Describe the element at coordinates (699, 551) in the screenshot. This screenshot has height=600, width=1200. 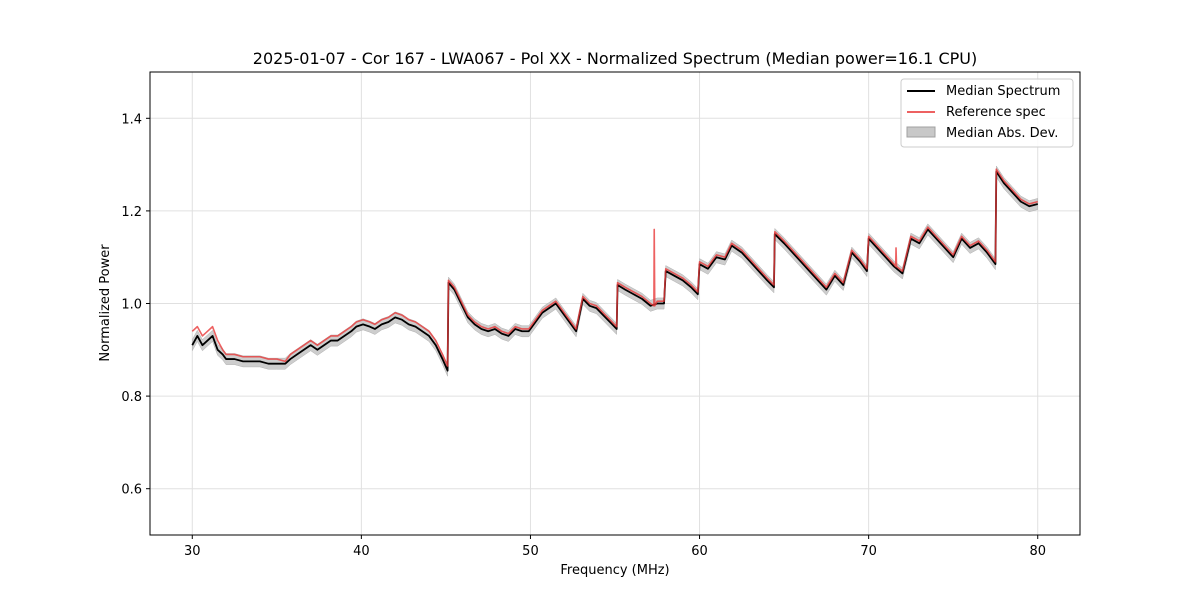
I see `x-tick-label: 60` at that location.